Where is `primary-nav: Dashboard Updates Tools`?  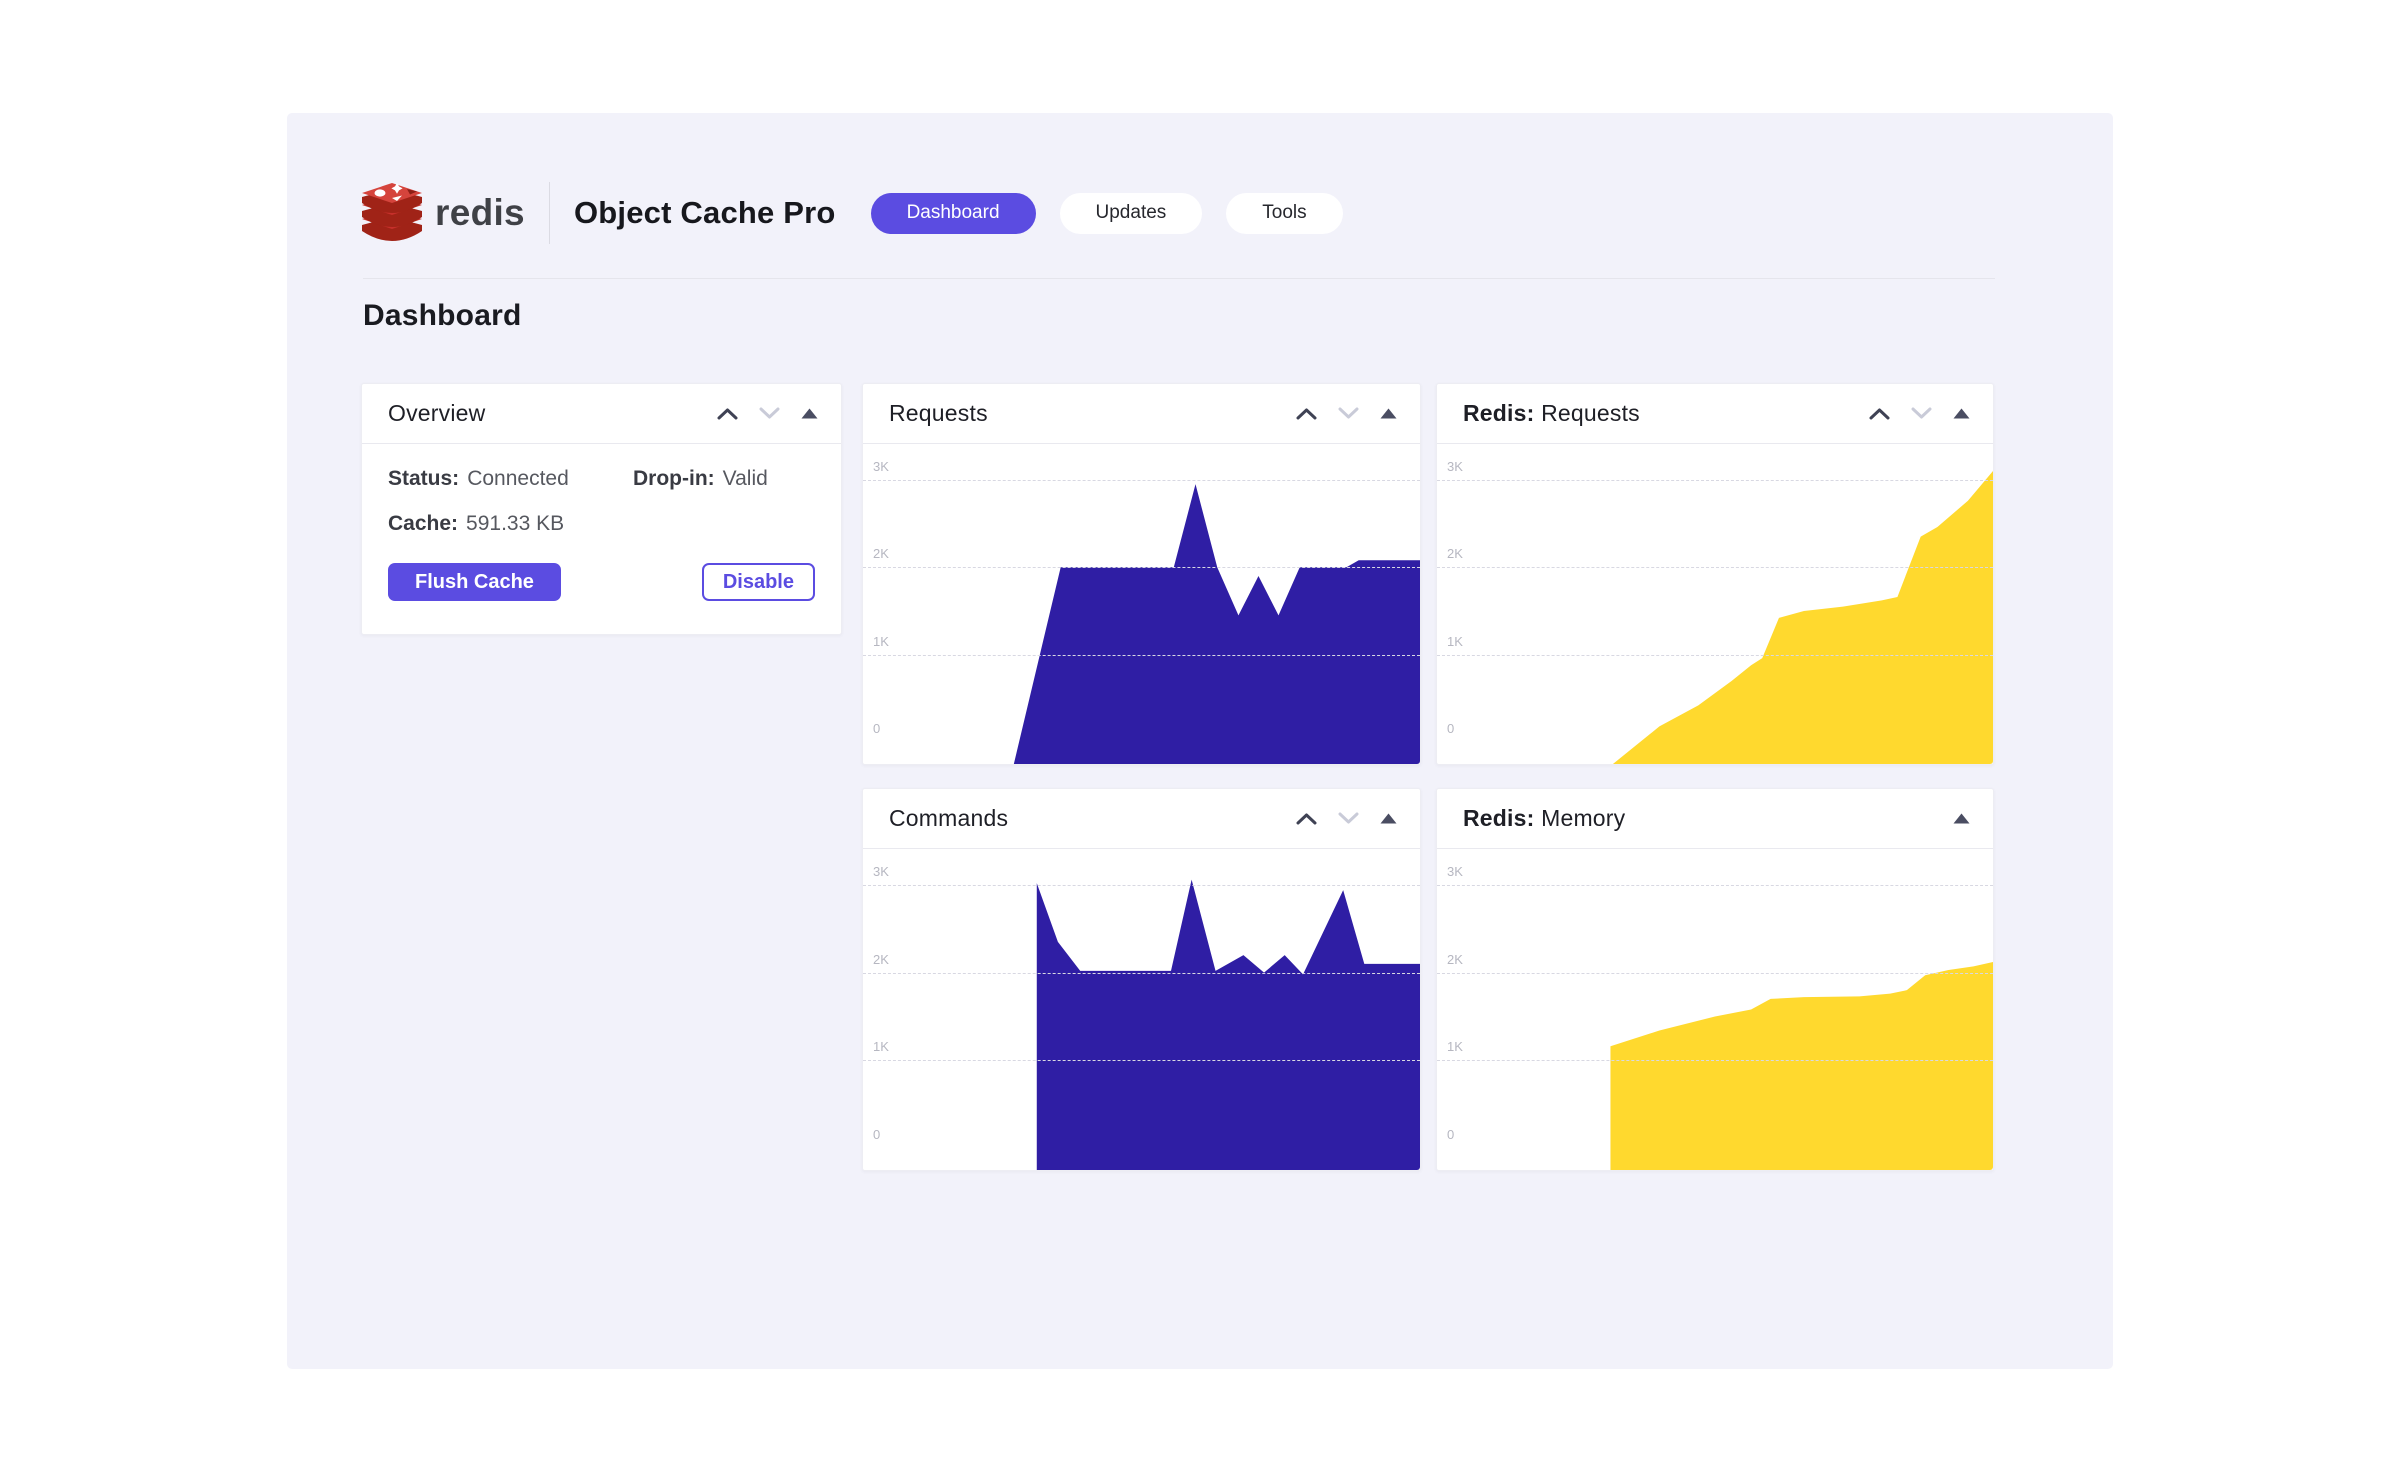
primary-nav: Dashboard Updates Tools is located at coordinates (1106, 213).